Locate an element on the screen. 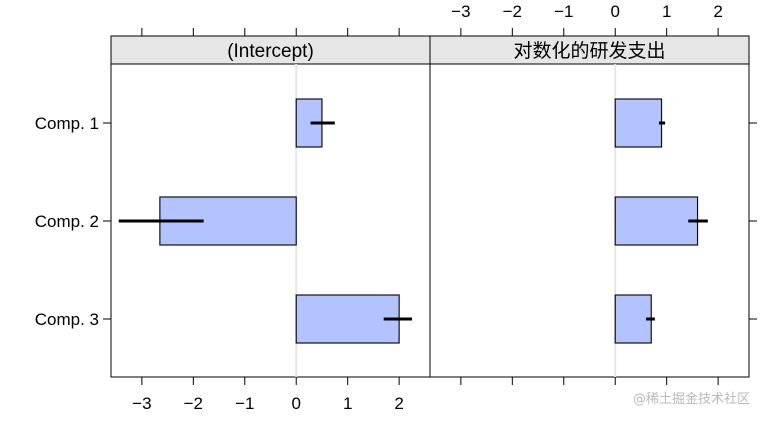  x-tick-label-top: 2 is located at coordinates (717, 11).